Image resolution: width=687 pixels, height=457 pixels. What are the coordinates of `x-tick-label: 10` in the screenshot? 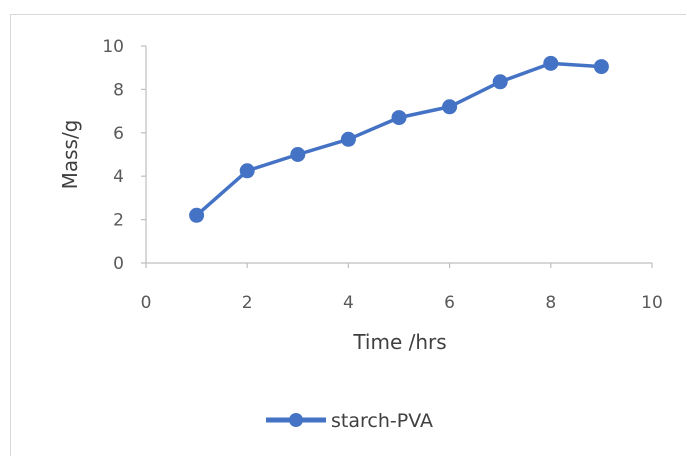 It's located at (652, 303).